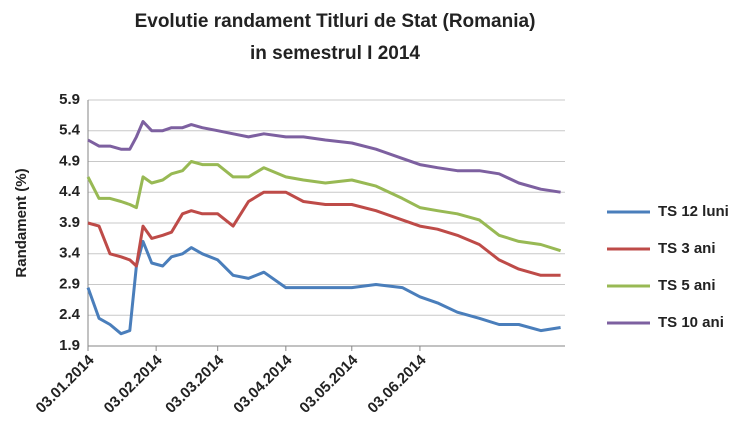 Image resolution: width=750 pixels, height=445 pixels. What do you see at coordinates (69, 222) in the screenshot?
I see `y-tick-label: 3.9` at bounding box center [69, 222].